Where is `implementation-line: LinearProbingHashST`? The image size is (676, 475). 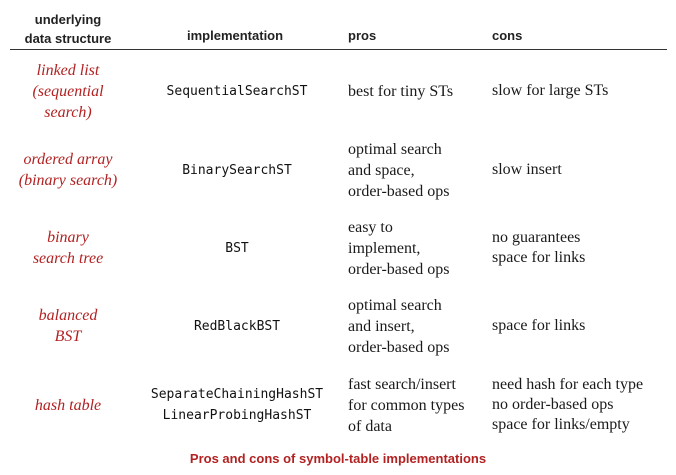
implementation-line: LinearProbingHashST is located at coordinates (237, 415).